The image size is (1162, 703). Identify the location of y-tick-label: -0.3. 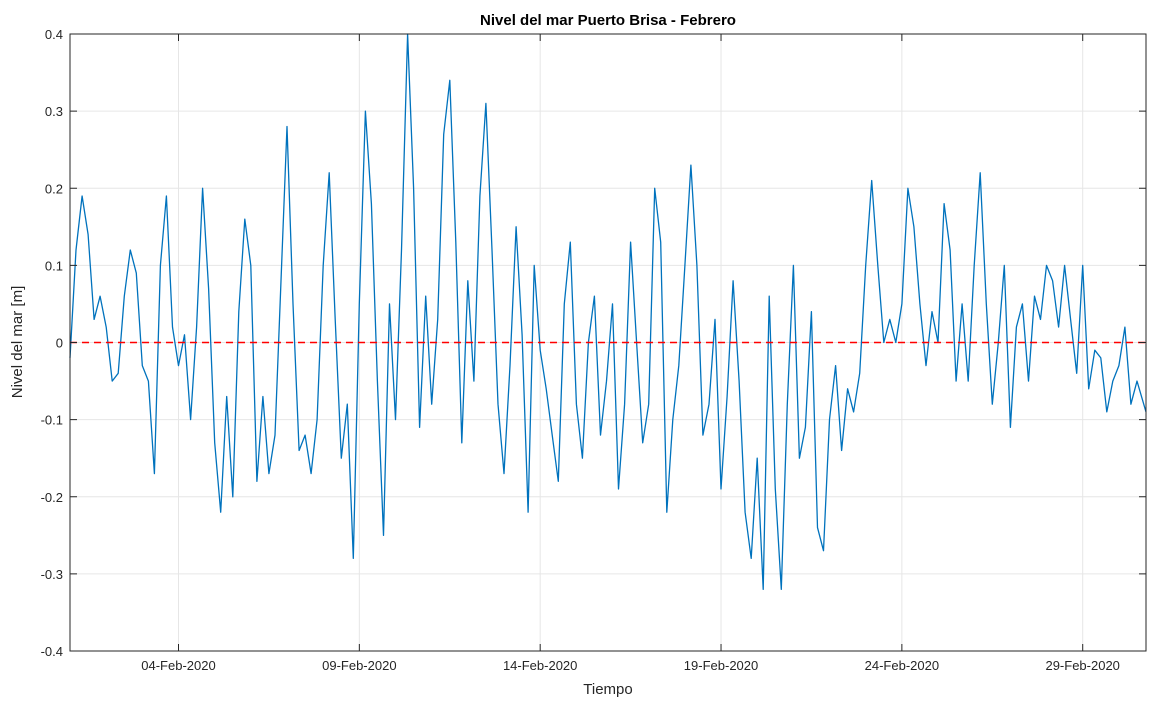
(52, 574).